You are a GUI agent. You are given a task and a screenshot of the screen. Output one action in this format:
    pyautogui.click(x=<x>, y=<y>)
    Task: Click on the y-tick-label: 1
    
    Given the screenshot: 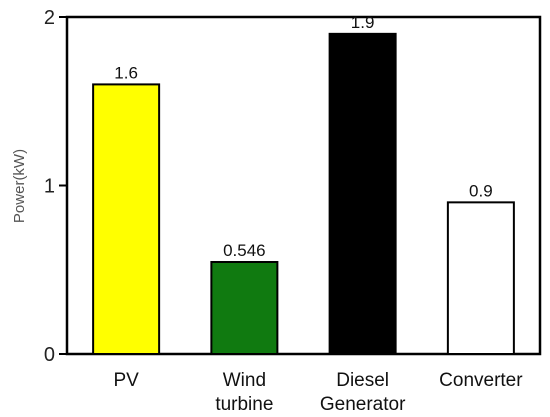 What is the action you would take?
    pyautogui.click(x=49, y=187)
    